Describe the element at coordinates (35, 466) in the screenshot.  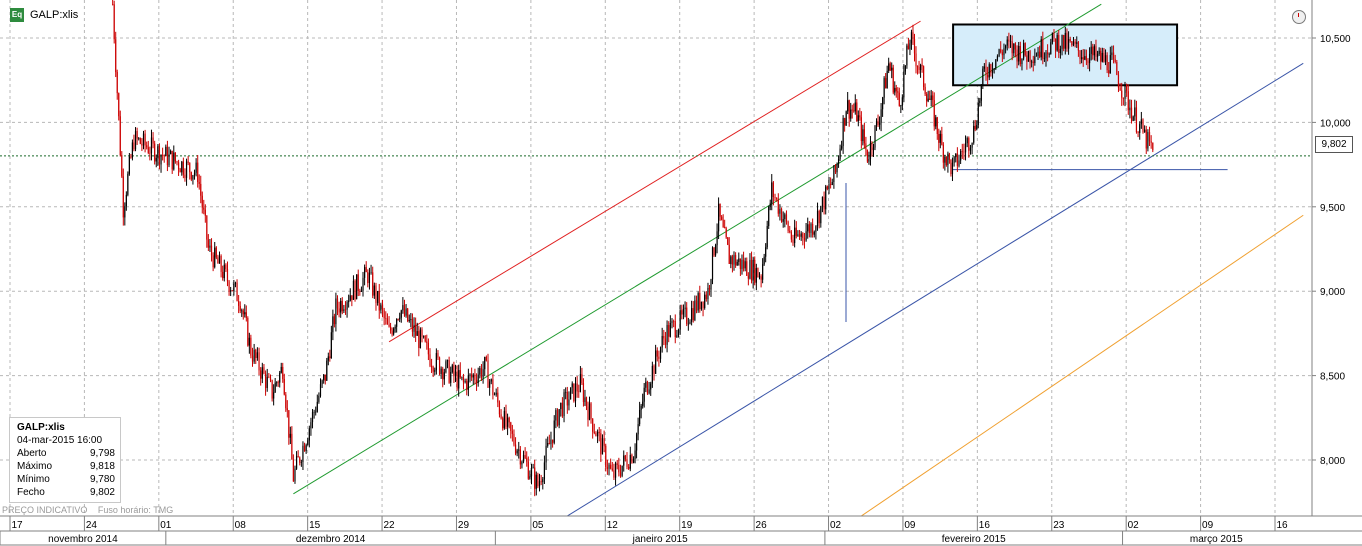
I see `info-label: Máximo` at that location.